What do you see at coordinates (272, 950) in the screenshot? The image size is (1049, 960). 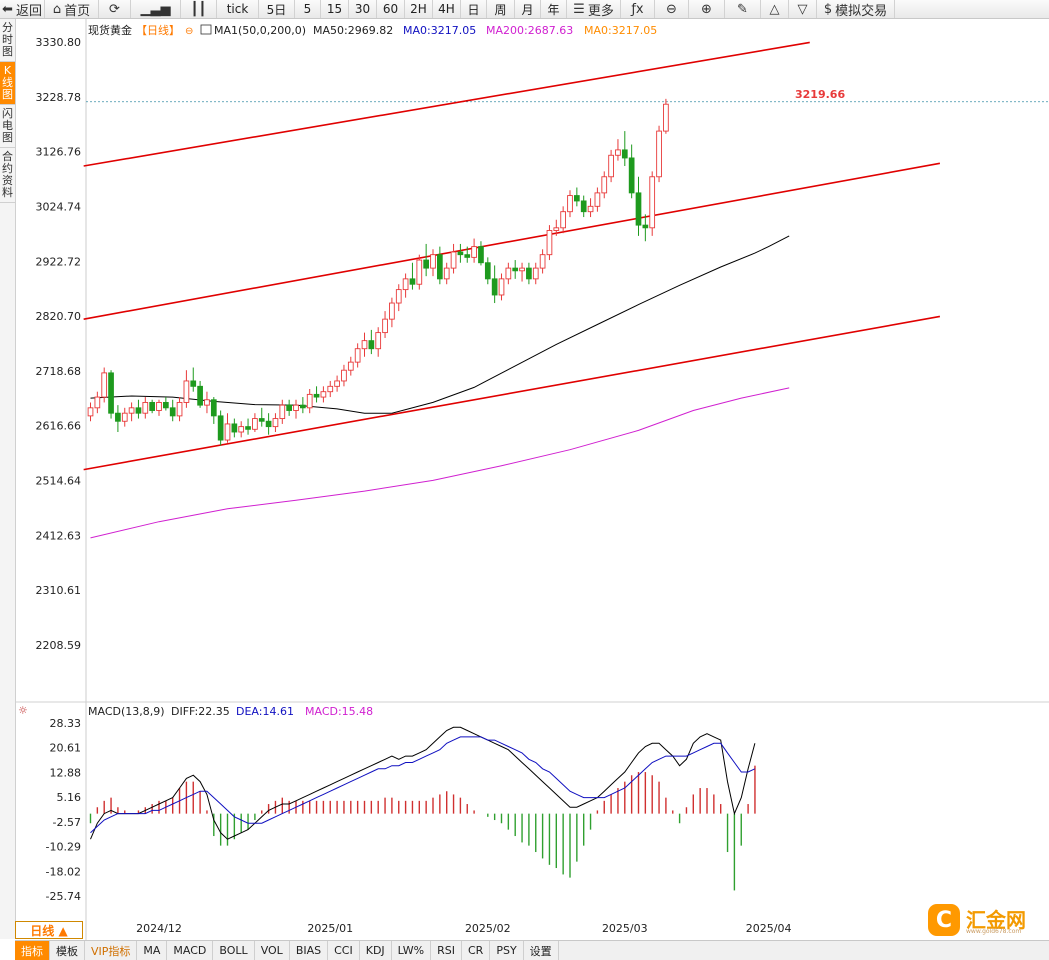 I see `indicator-tab-6: VOL` at bounding box center [272, 950].